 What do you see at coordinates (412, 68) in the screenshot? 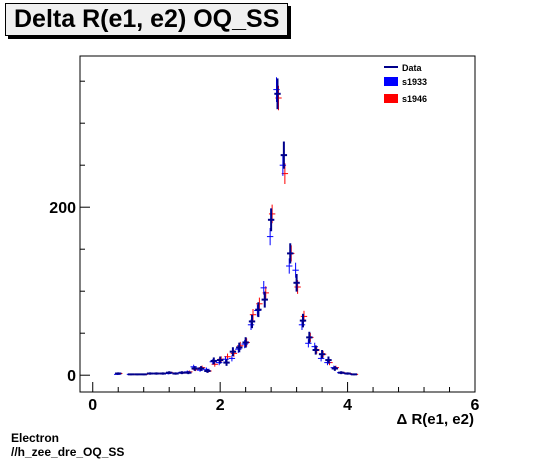
I see `legend-label-data: Data` at bounding box center [412, 68].